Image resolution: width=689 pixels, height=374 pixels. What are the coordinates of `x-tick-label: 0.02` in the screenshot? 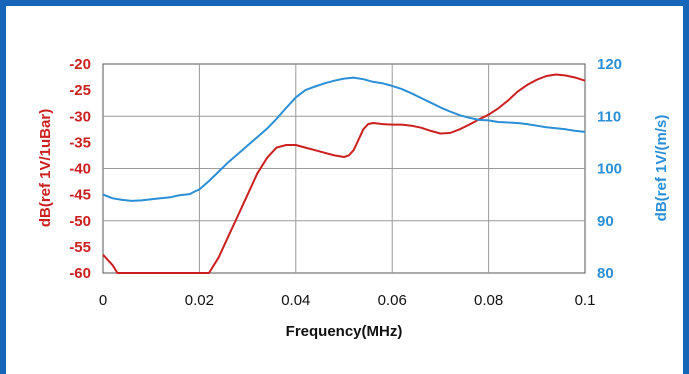 It's located at (199, 300).